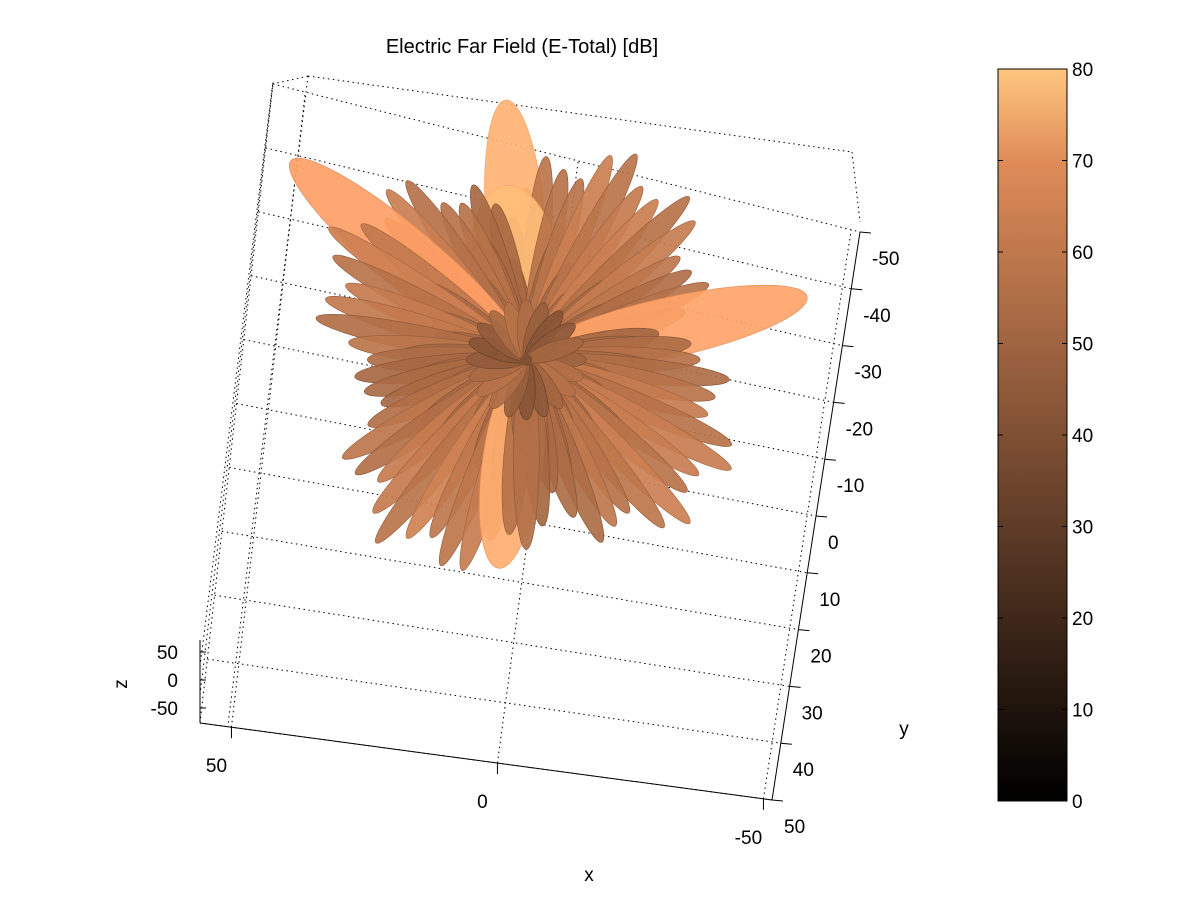 This screenshot has width=1200, height=900. I want to click on colorbar-tick-label: 50, so click(1082, 345).